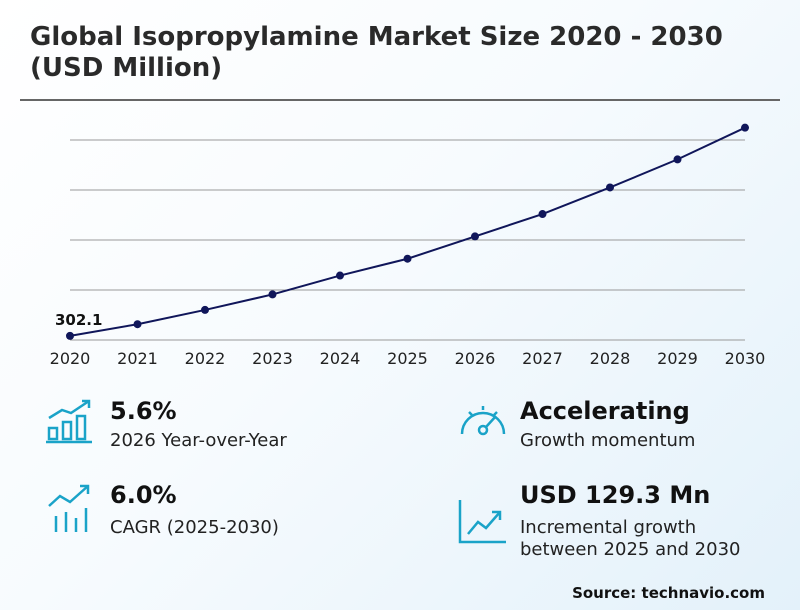 The width and height of the screenshot is (800, 610). I want to click on data-point-2025, so click(407, 258).